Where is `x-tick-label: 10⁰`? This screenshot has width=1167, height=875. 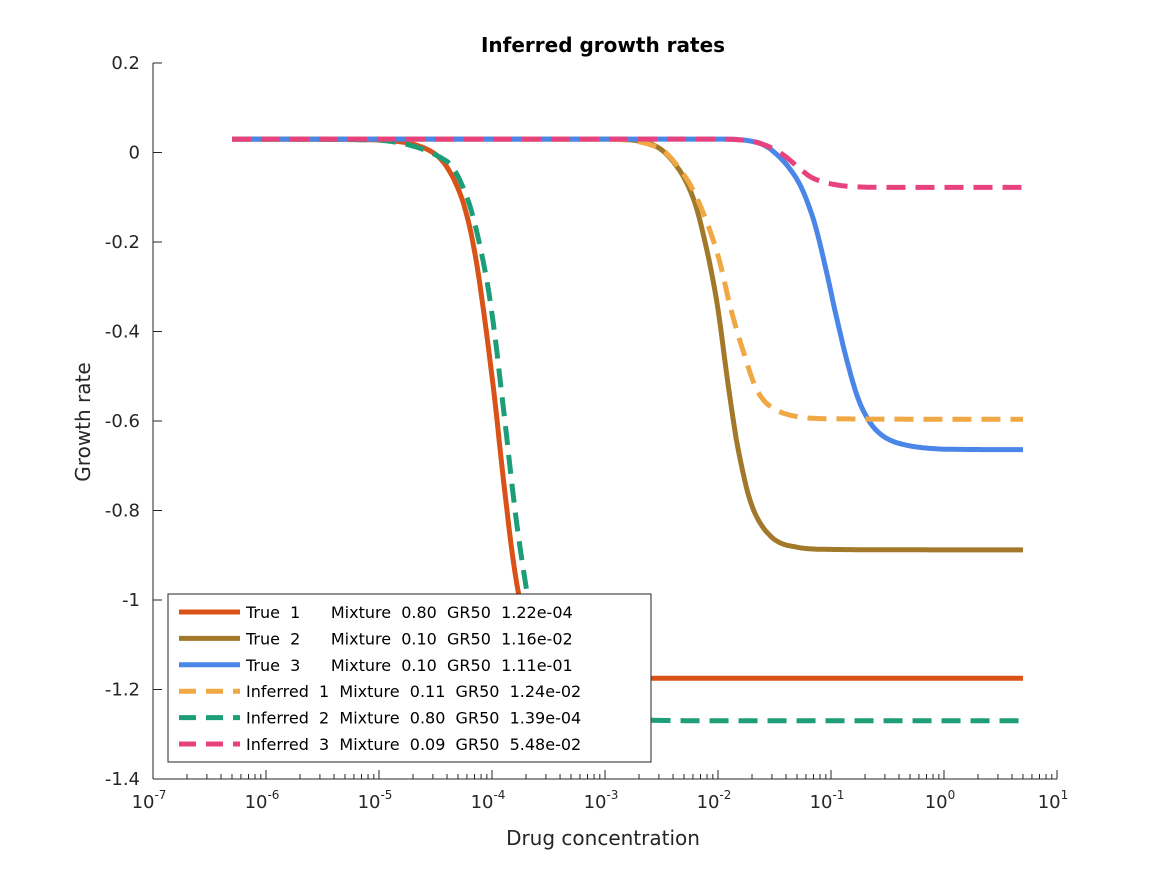
x-tick-label: 10⁰ is located at coordinates (940, 800).